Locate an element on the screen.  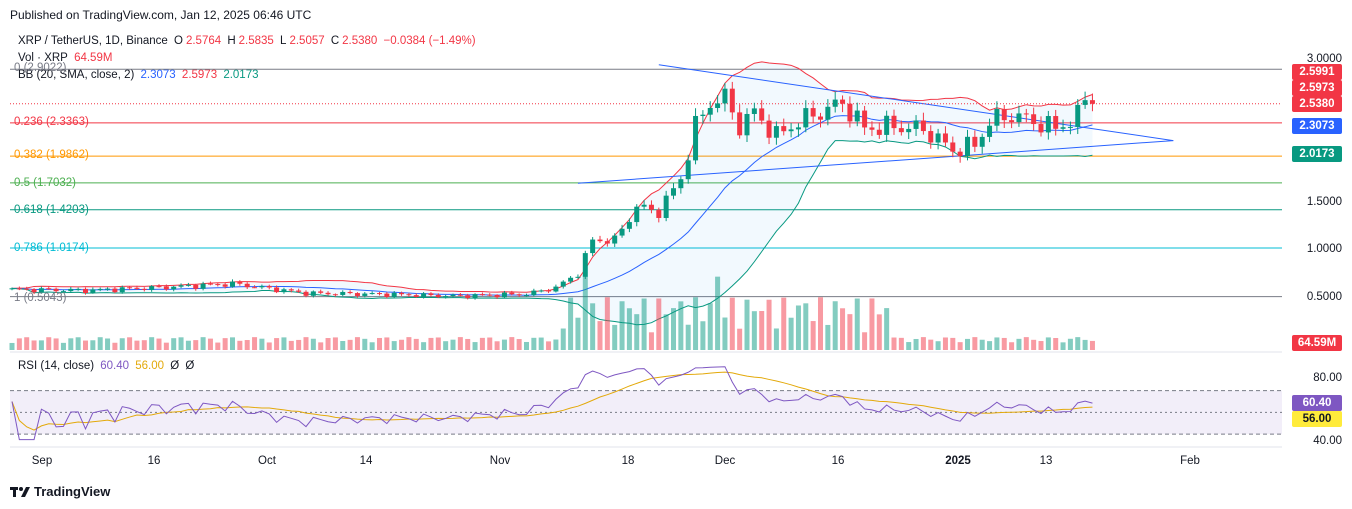
rsi-ma-line is located at coordinates (552, 401).